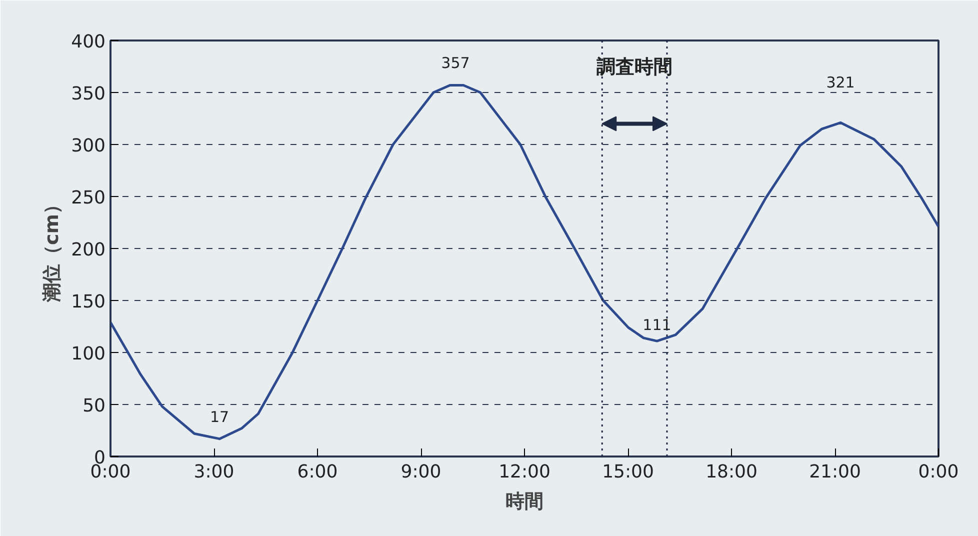 This screenshot has height=536, width=978. What do you see at coordinates (732, 472) in the screenshot?
I see `x-tick-label: 18:00` at bounding box center [732, 472].